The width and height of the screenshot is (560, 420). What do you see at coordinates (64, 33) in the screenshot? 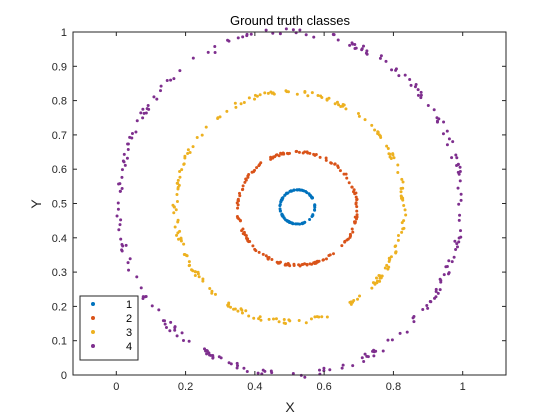
I see `y-tick-label: 1` at bounding box center [64, 33].